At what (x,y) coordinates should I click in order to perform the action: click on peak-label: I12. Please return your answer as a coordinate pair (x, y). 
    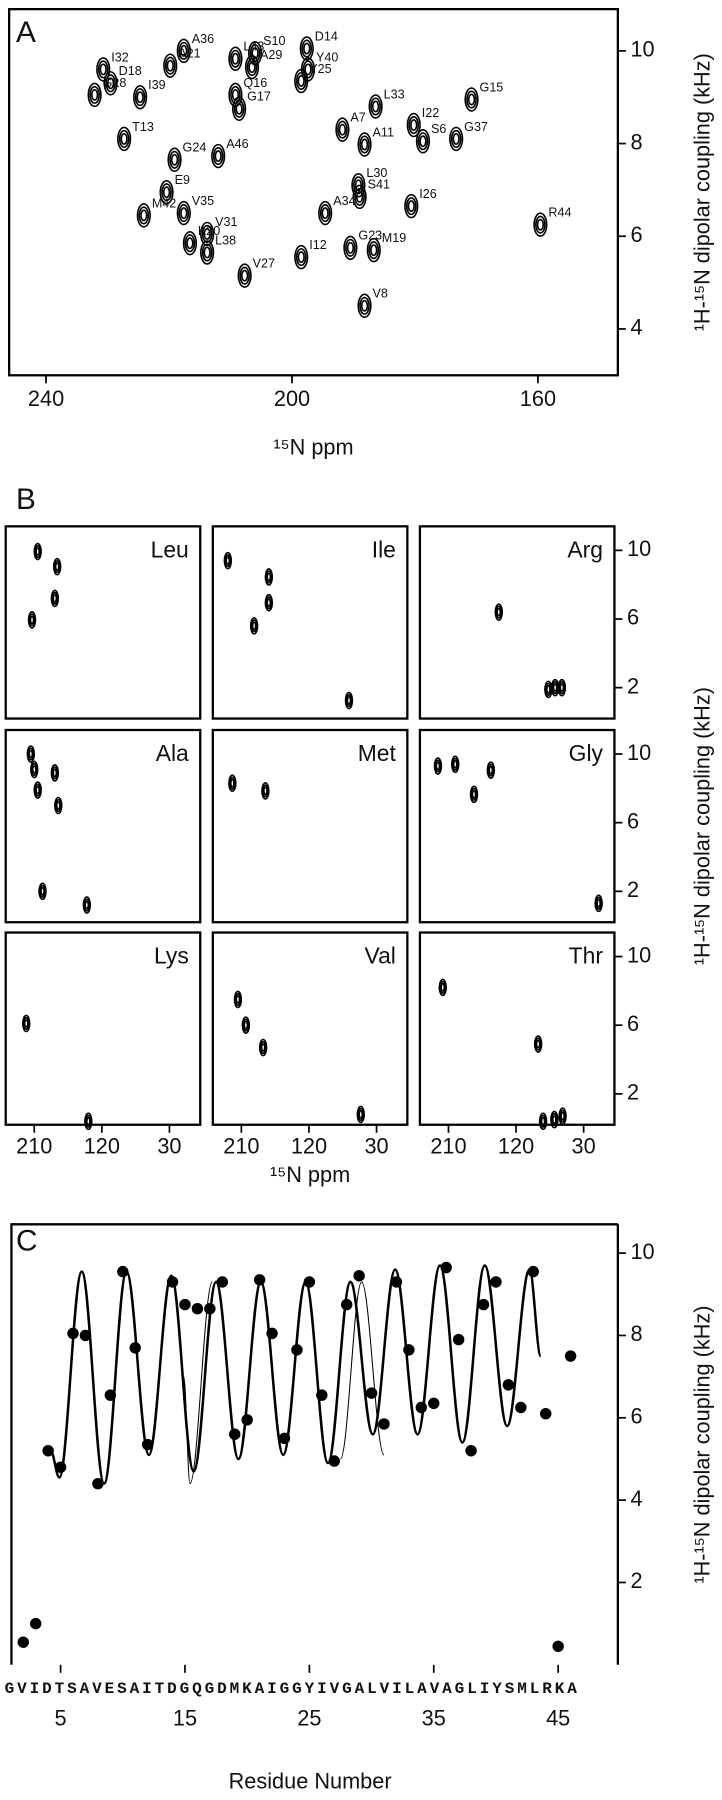
    Looking at the image, I should click on (318, 245).